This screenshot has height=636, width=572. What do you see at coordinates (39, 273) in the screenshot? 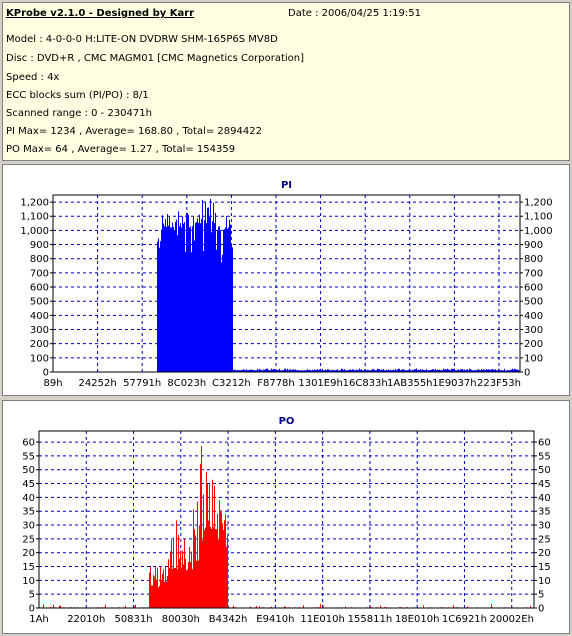
I see `y-tick-label-left: 700` at bounding box center [39, 273].